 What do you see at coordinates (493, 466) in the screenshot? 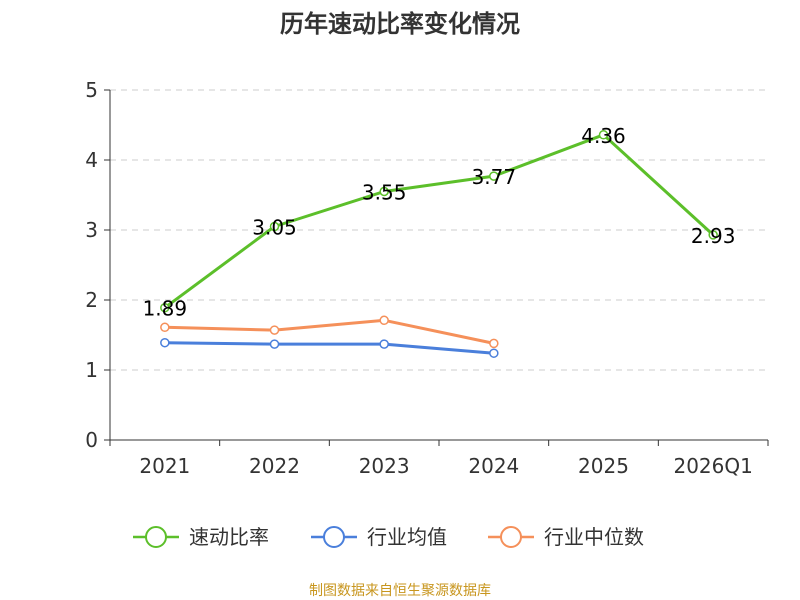
I see `x-tick-label: 2024` at bounding box center [493, 466].